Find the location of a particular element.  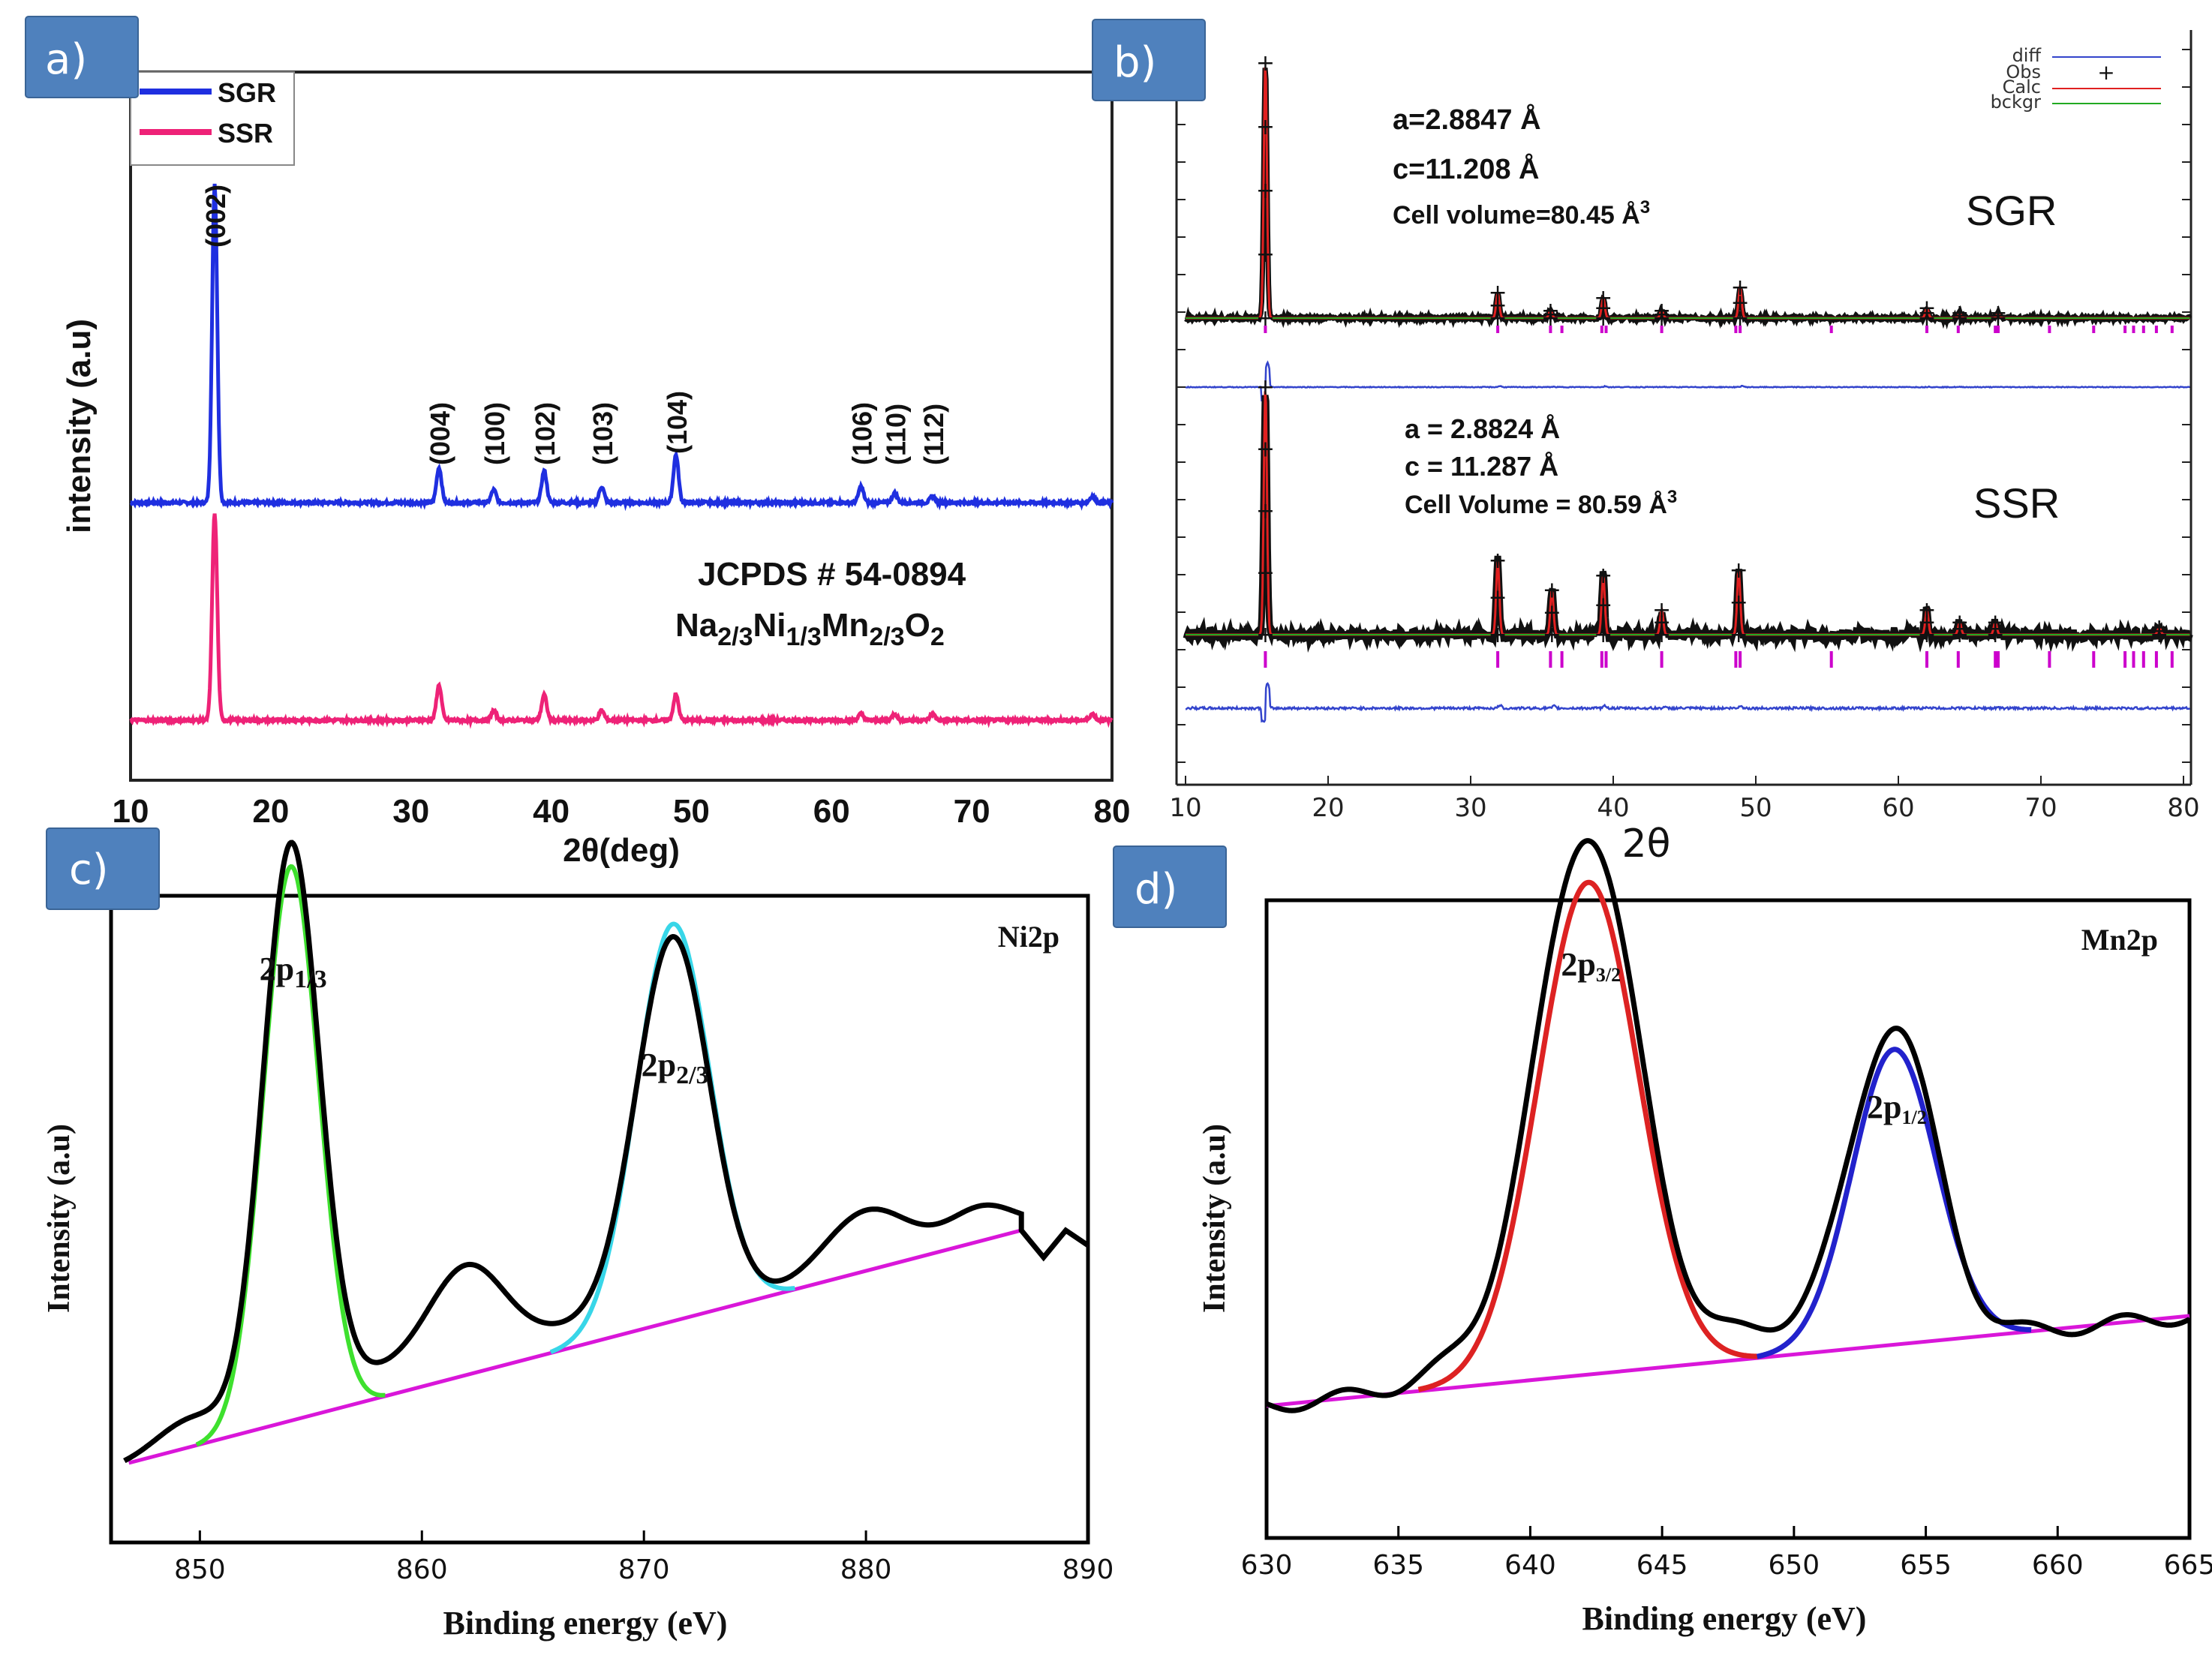

legend-bckgr-label: bckgr is located at coordinates (2017, 102).